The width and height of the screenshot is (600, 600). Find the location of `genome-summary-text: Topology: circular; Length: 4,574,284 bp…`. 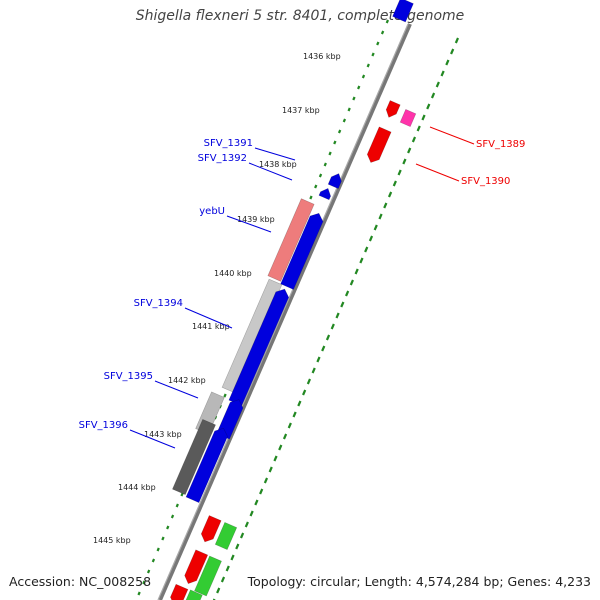

genome-summary-text: Topology: circular; Length: 4,574,284 bp… is located at coordinates (419, 581).